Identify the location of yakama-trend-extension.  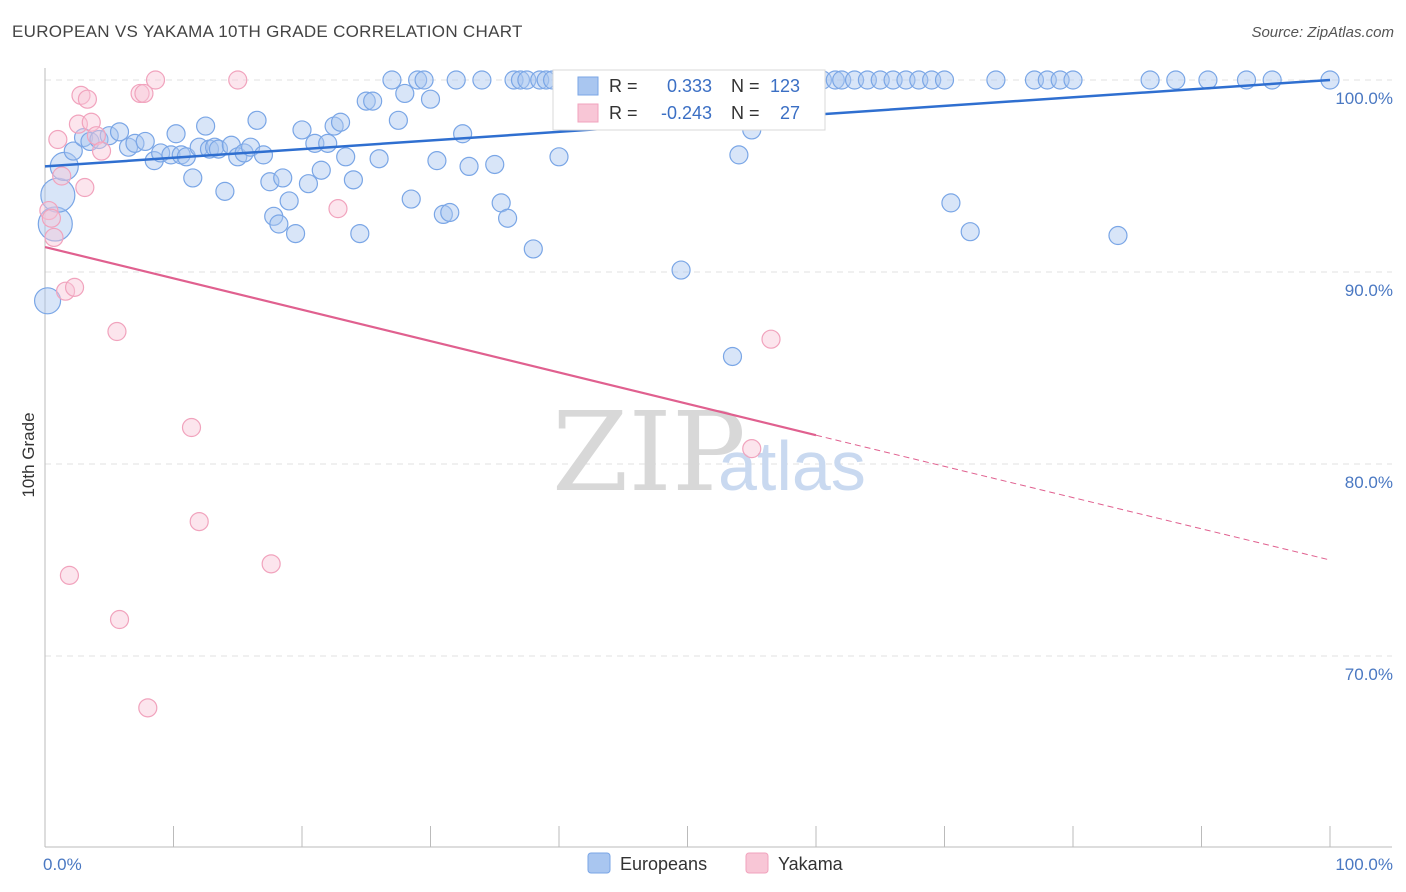
(1073, 497).